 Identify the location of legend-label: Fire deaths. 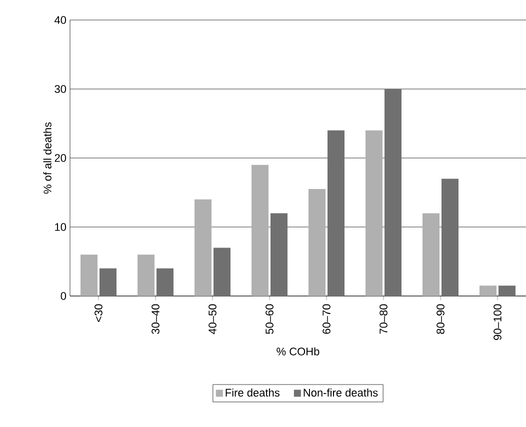
(253, 392).